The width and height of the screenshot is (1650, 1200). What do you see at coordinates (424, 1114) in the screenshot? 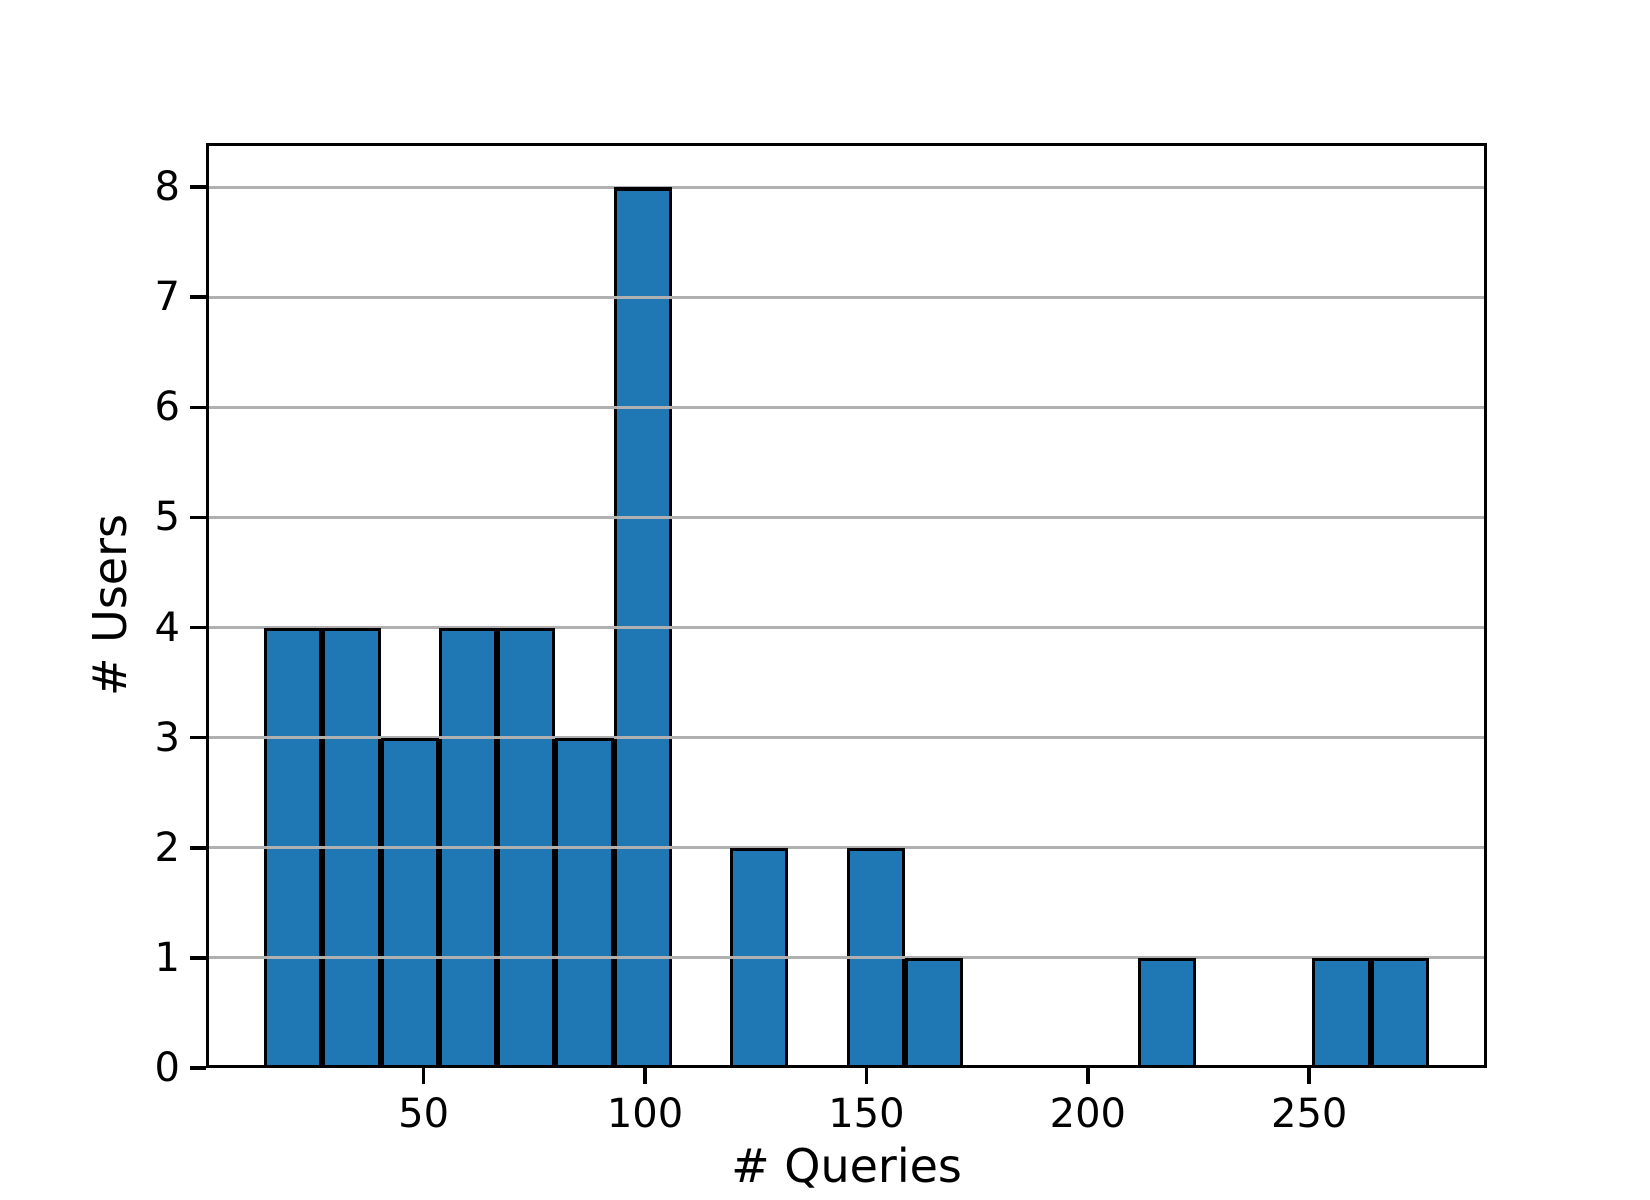
I see `x-tick-label: 50` at bounding box center [424, 1114].